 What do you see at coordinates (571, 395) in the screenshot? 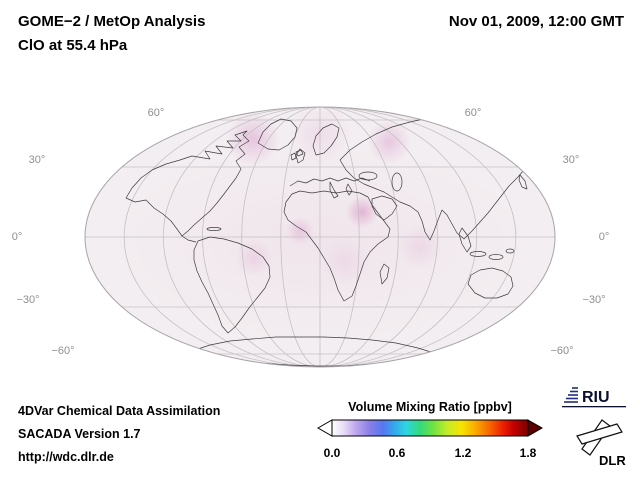
I see `riu-glyph-icon` at bounding box center [571, 395].